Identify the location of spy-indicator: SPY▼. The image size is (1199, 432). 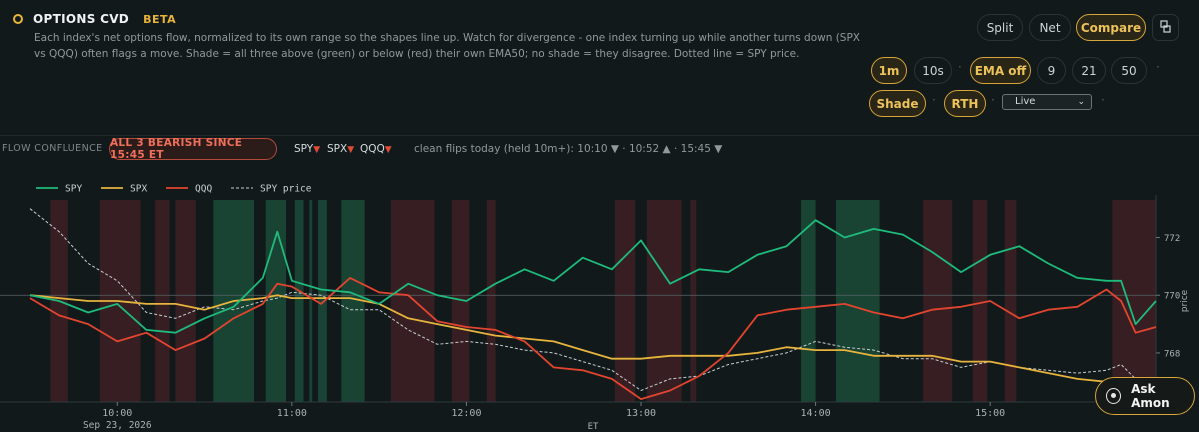
(307, 149).